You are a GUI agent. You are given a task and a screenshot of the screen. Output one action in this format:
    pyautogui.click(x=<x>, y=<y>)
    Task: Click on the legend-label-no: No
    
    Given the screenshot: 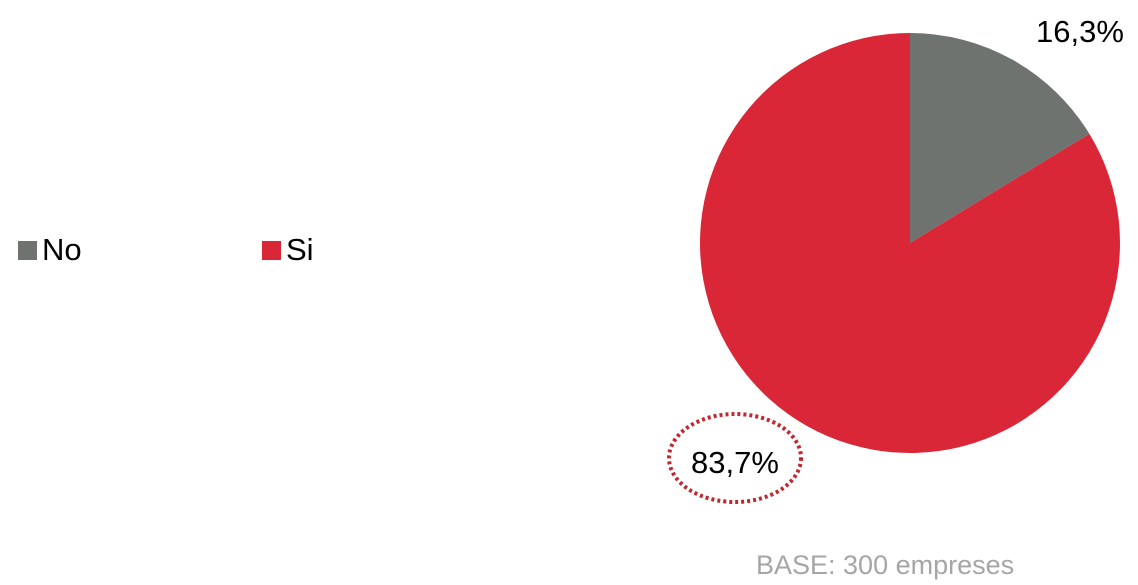 What is the action you would take?
    pyautogui.click(x=62, y=249)
    